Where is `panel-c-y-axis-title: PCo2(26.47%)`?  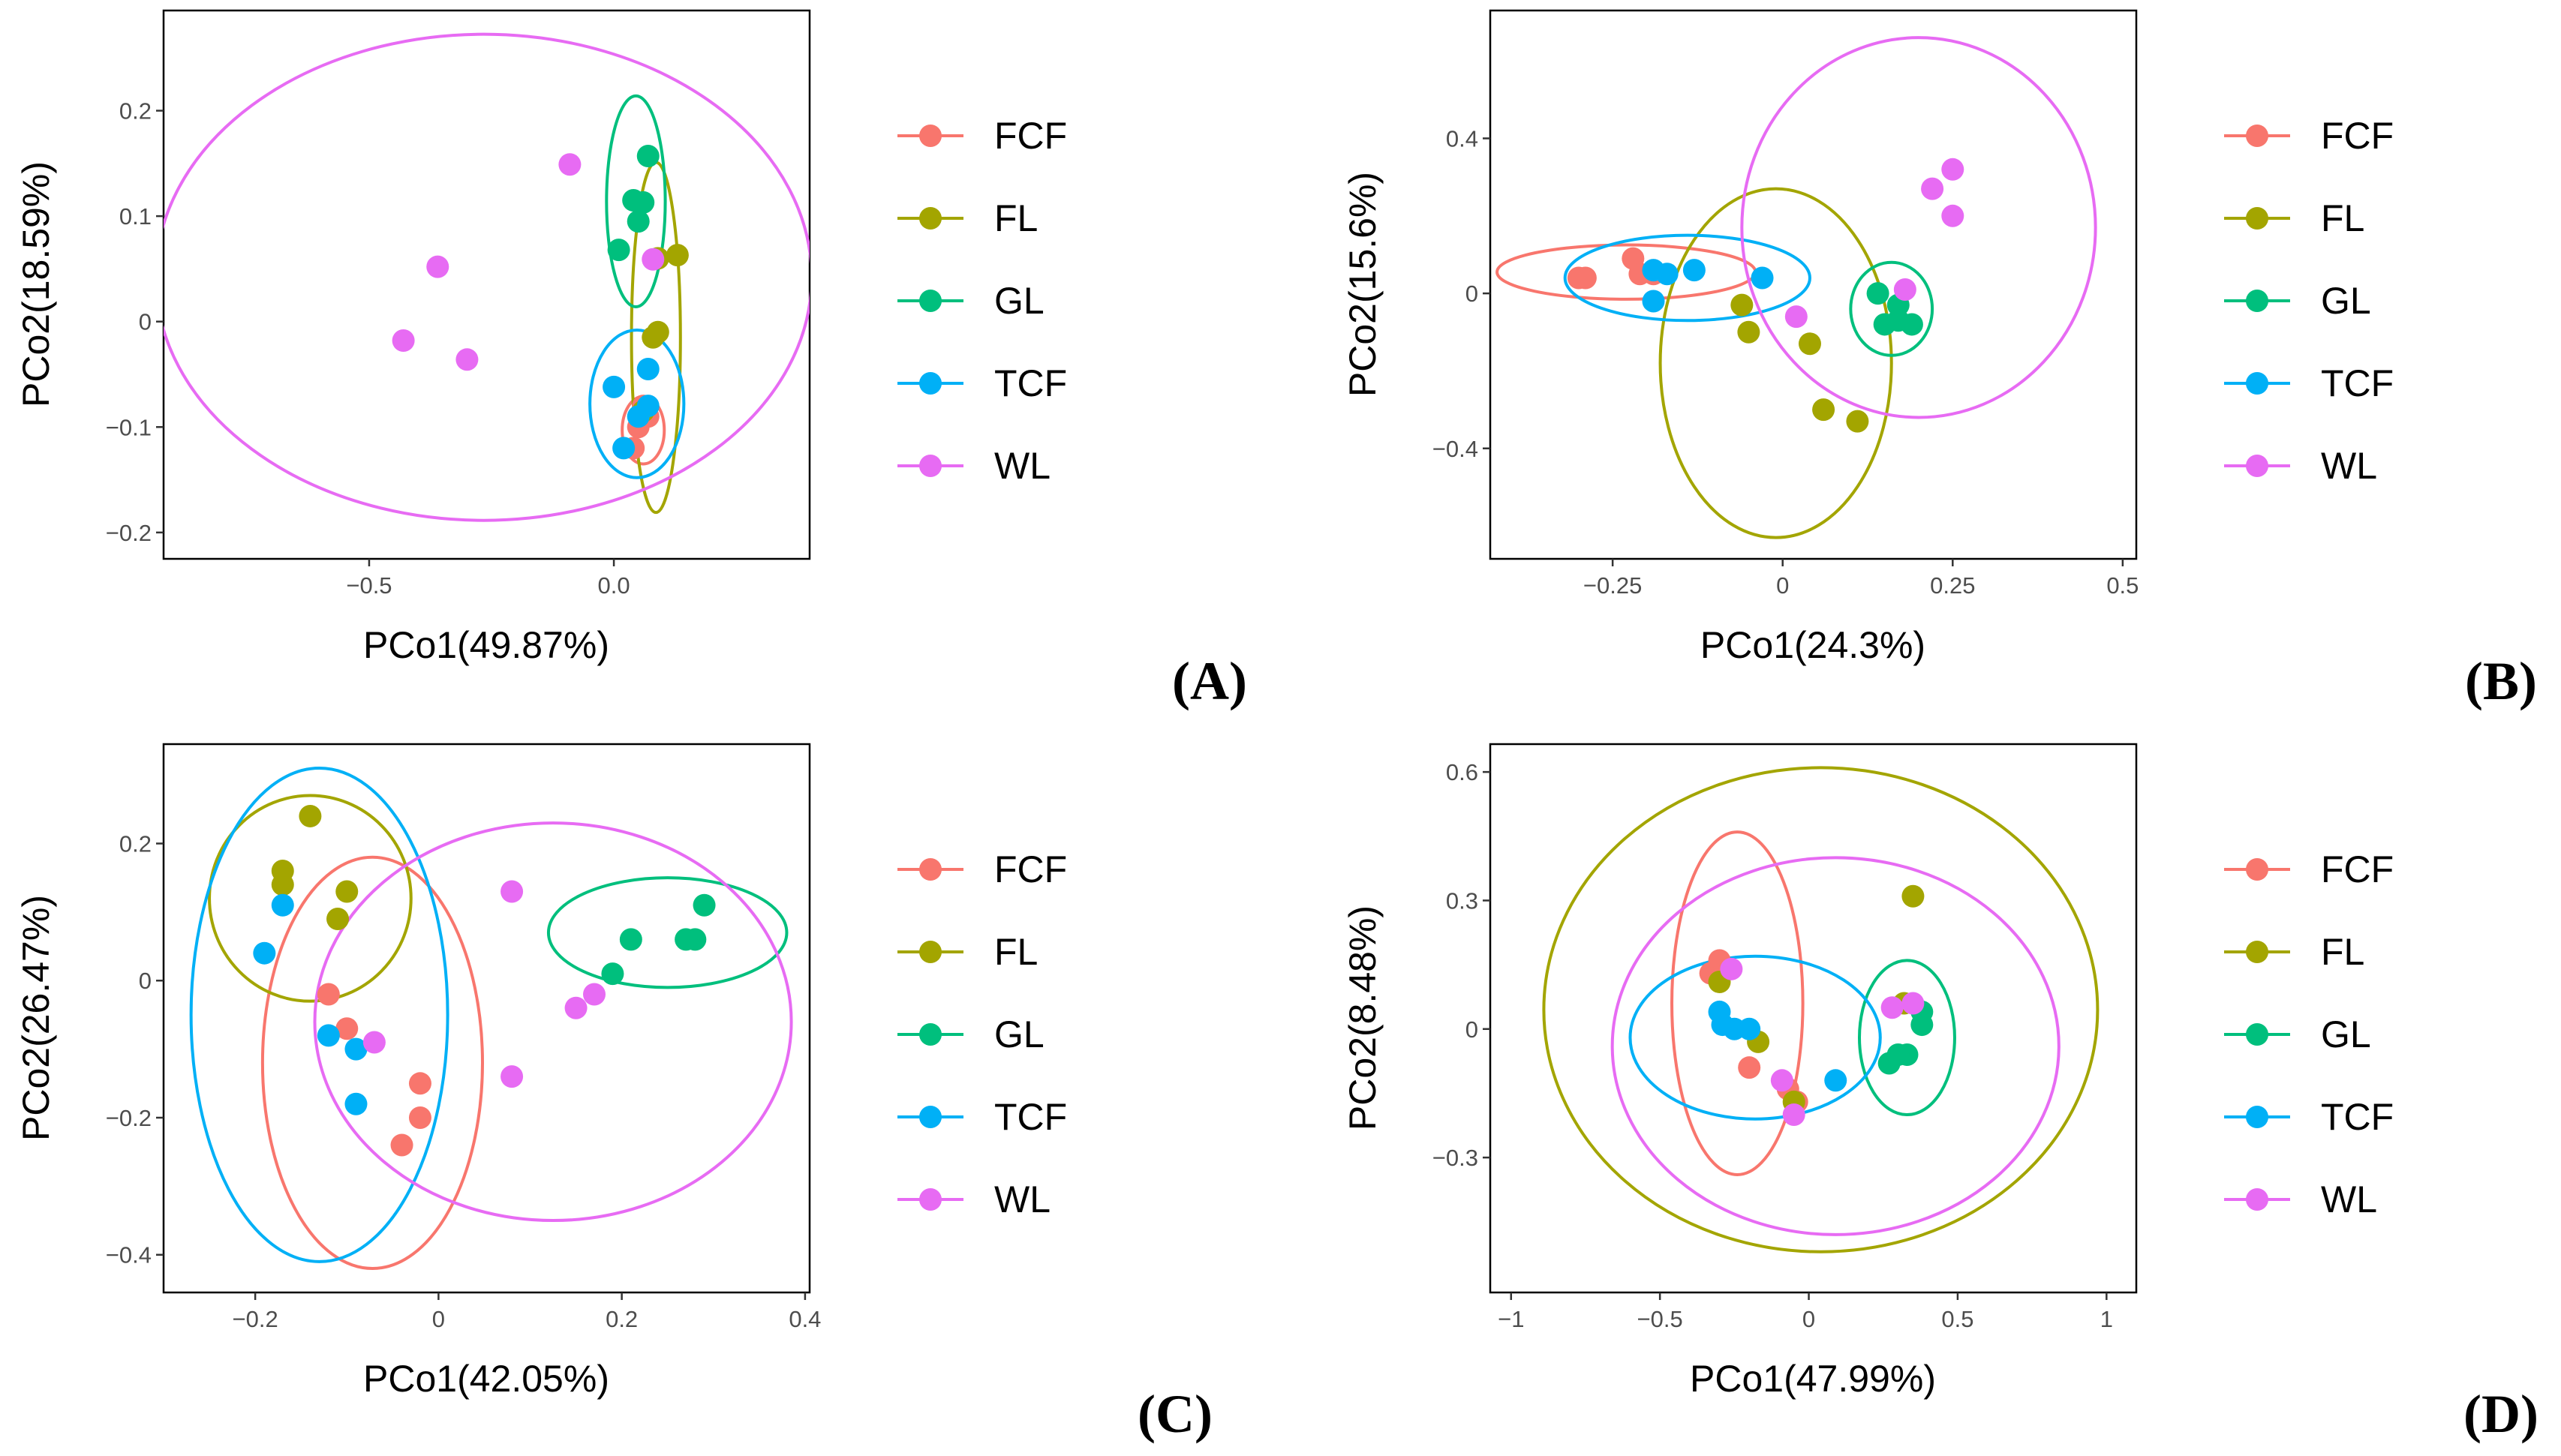 panel-c-y-axis-title: PCo2(26.47%) is located at coordinates (36, 1018).